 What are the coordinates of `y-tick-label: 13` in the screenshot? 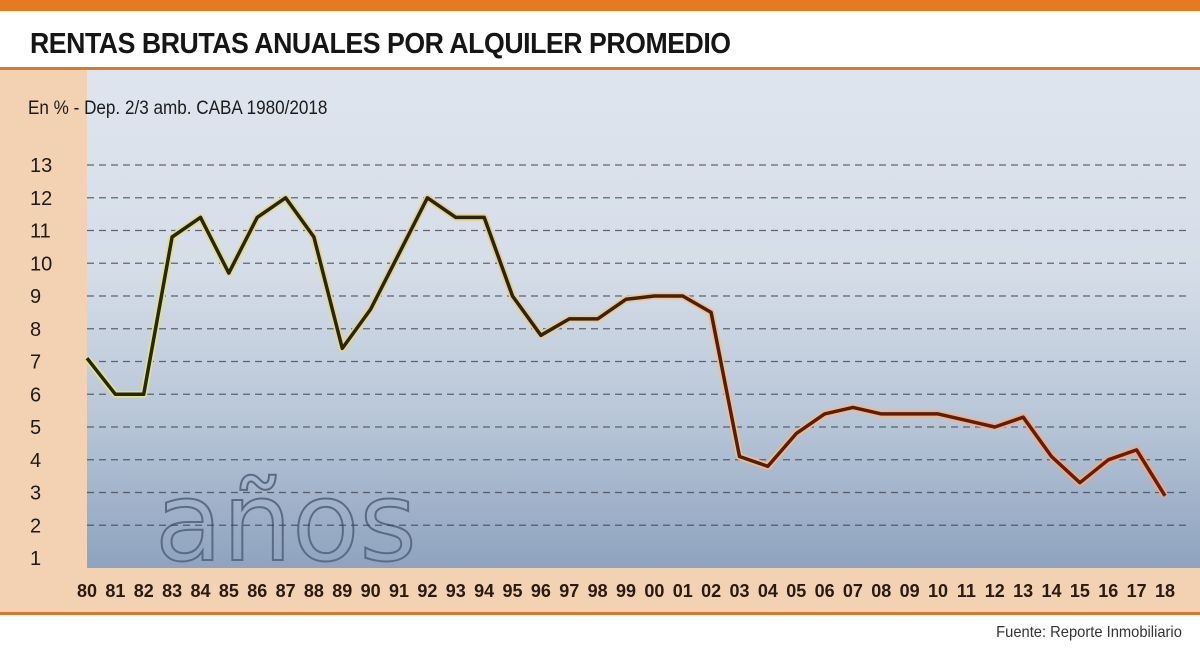 It's located at (41, 166).